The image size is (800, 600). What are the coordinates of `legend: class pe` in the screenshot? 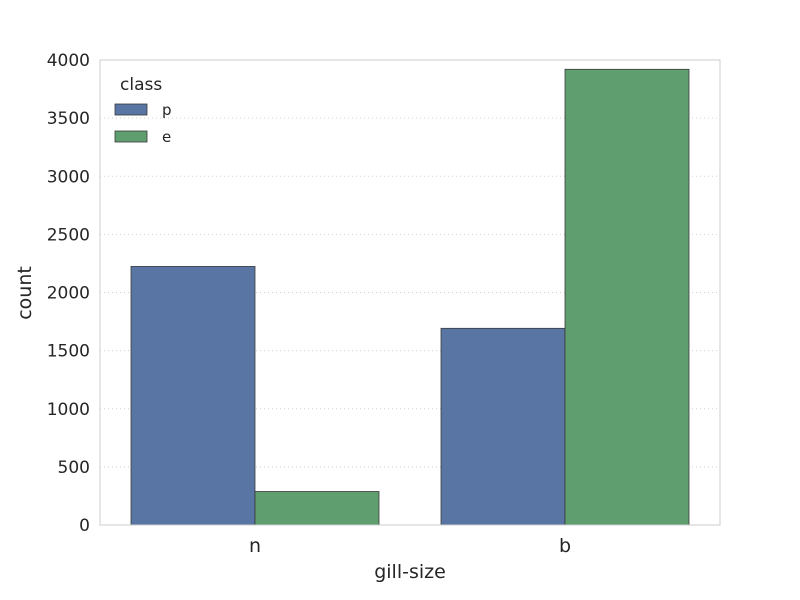 It's located at (143, 110).